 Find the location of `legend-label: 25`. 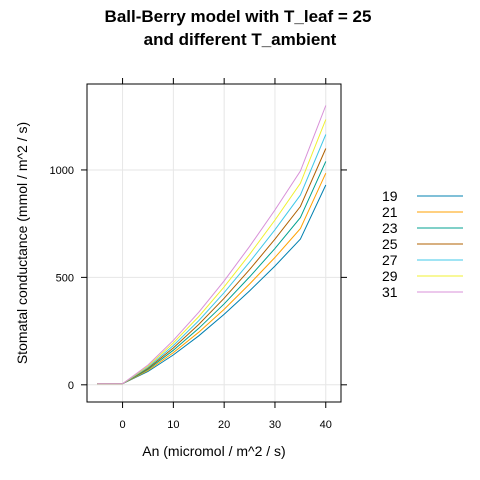

legend-label: 25 is located at coordinates (390, 244).